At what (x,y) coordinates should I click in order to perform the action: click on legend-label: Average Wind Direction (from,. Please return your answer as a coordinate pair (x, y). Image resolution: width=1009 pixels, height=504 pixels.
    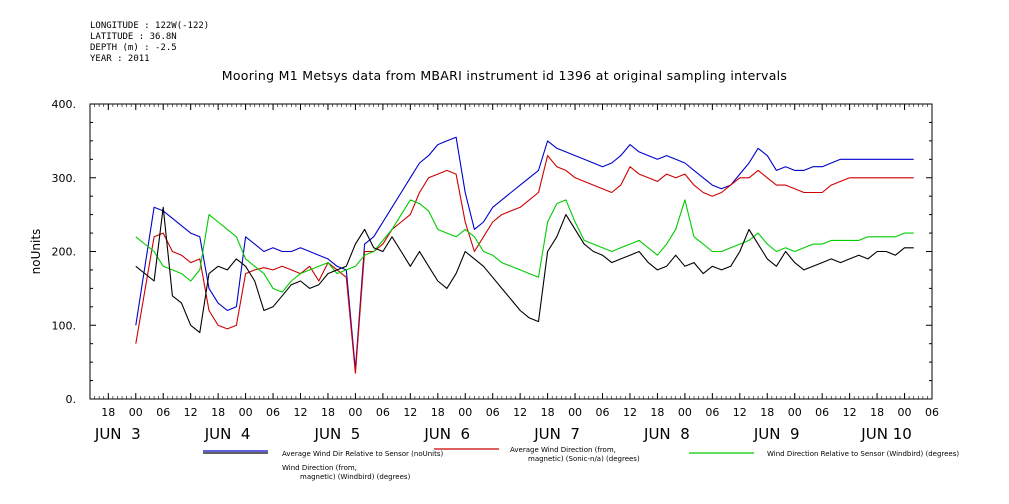
    Looking at the image, I should click on (563, 450).